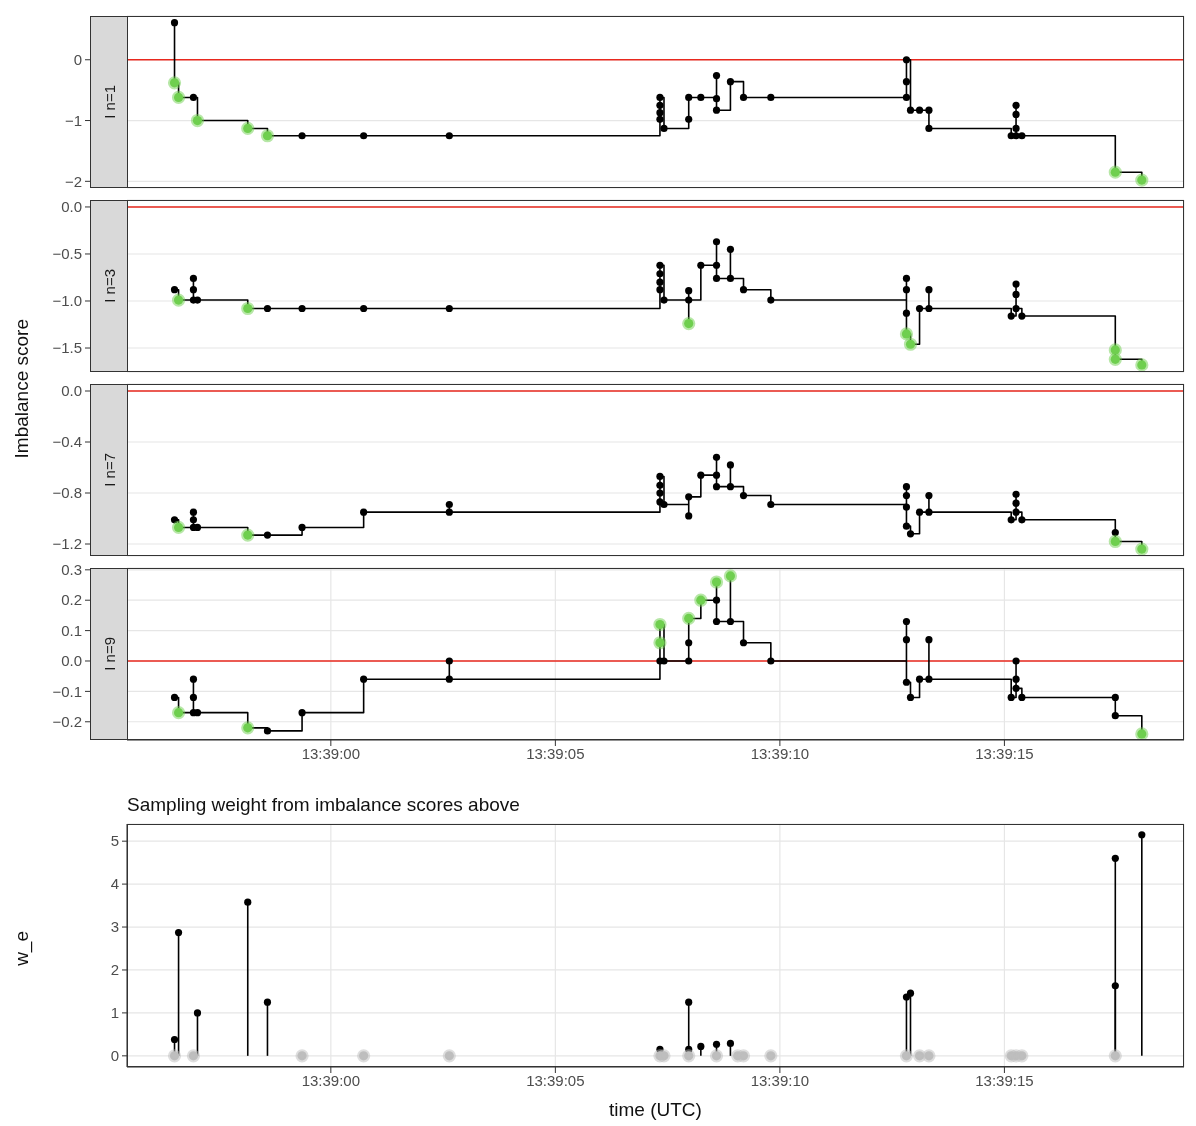 The height and width of the screenshot is (1126, 1196). I want to click on y-tick-label: −1.0, so click(67, 301).